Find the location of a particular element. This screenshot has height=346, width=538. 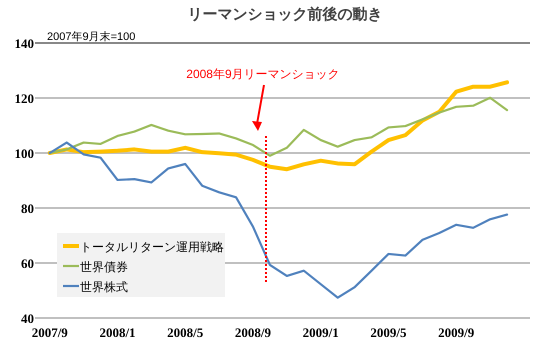

chart-title: リーマンショック前後の動き is located at coordinates (285, 14).